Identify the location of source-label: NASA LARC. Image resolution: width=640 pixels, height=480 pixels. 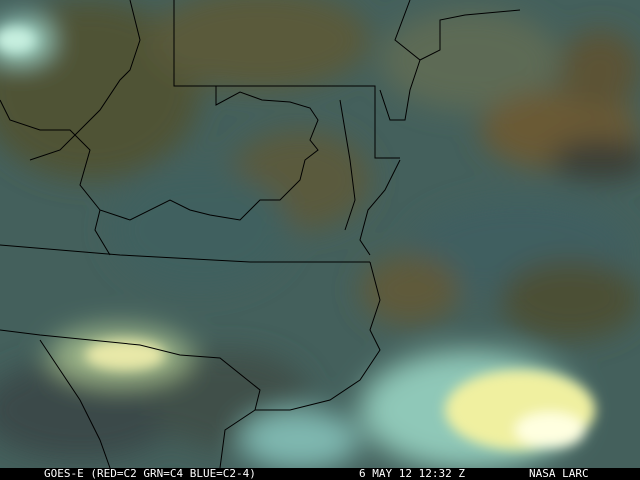
(559, 473).